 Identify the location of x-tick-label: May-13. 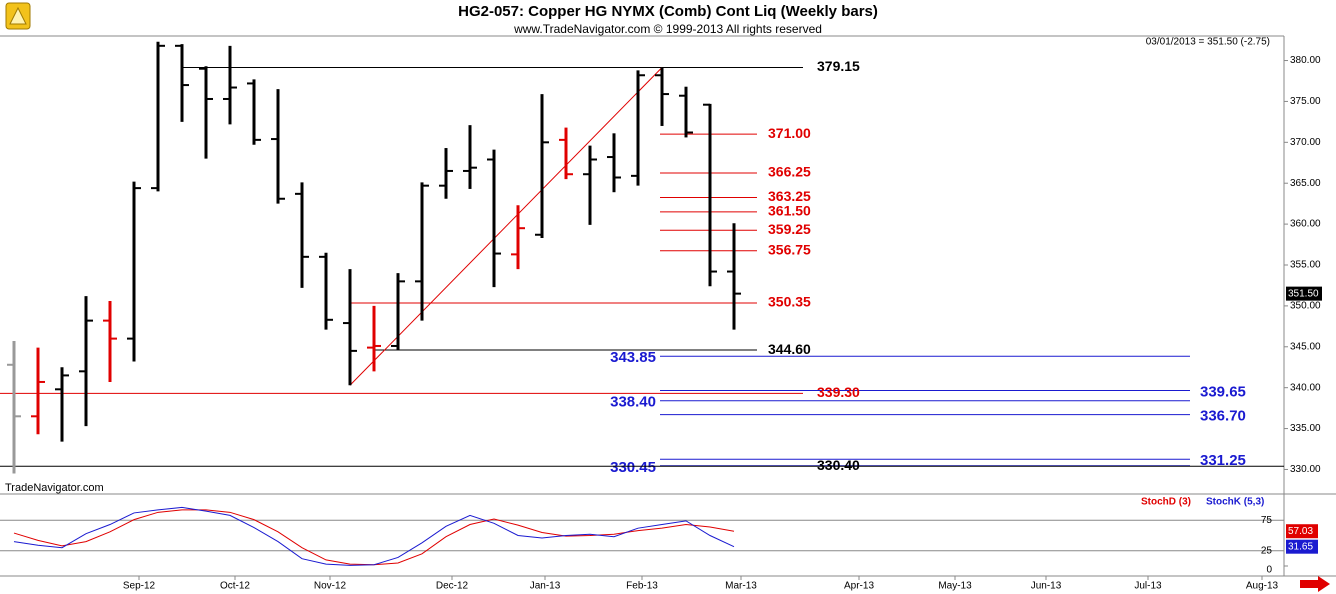
(955, 586).